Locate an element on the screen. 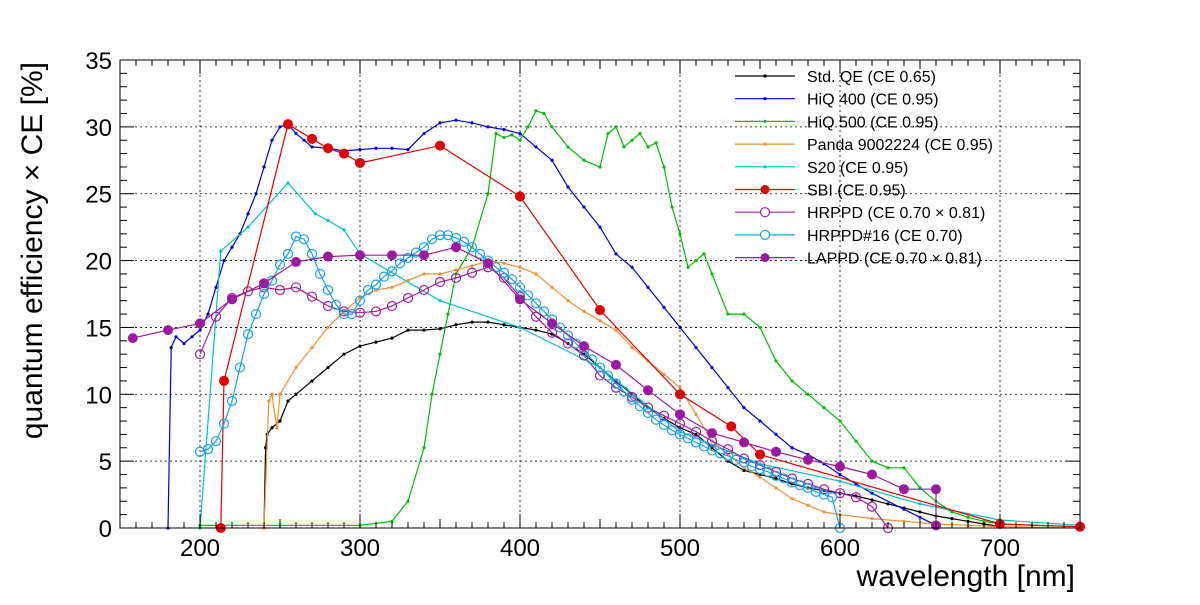 The width and height of the screenshot is (1200, 605). x-tick-label: 300 is located at coordinates (360, 548).